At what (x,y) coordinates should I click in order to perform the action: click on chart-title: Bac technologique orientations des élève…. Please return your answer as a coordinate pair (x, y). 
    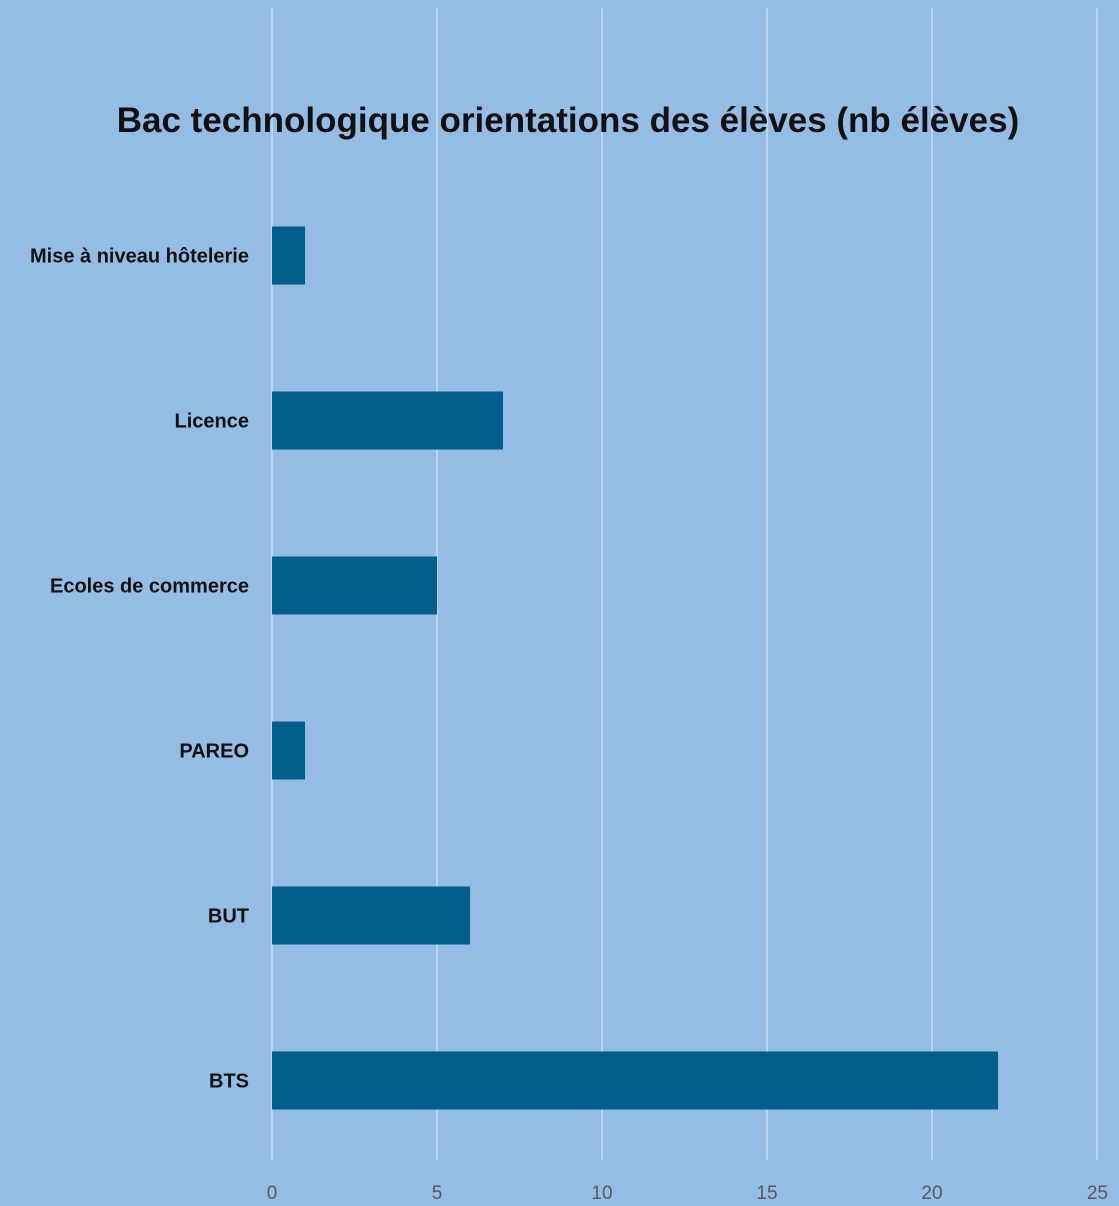
    Looking at the image, I should click on (568, 120).